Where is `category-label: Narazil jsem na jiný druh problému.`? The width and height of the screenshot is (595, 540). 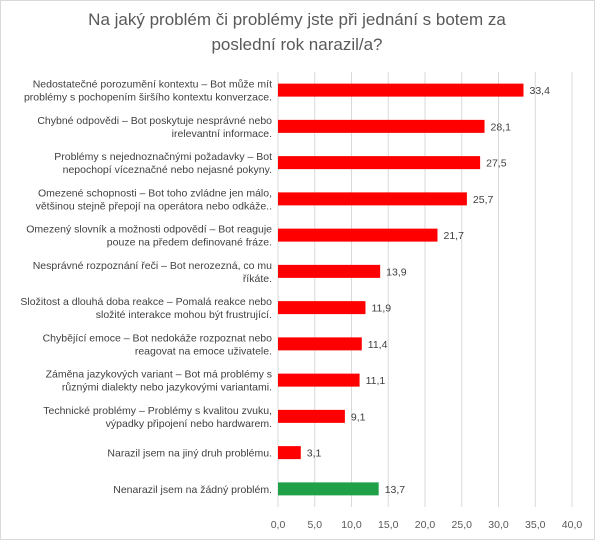 category-label: Narazil jsem na jiný druh problému. is located at coordinates (189, 454).